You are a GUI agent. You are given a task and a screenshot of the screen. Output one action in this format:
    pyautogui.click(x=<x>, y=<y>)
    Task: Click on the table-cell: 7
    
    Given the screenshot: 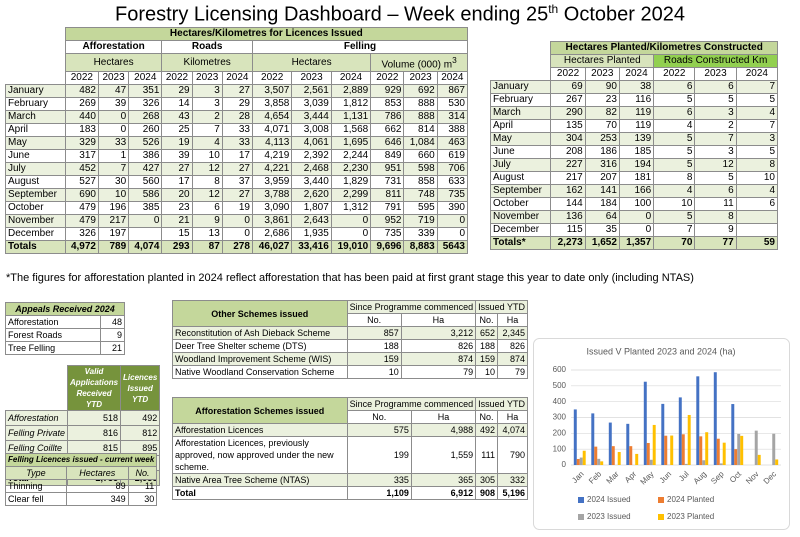 What is the action you would take?
    pyautogui.click(x=113, y=169)
    